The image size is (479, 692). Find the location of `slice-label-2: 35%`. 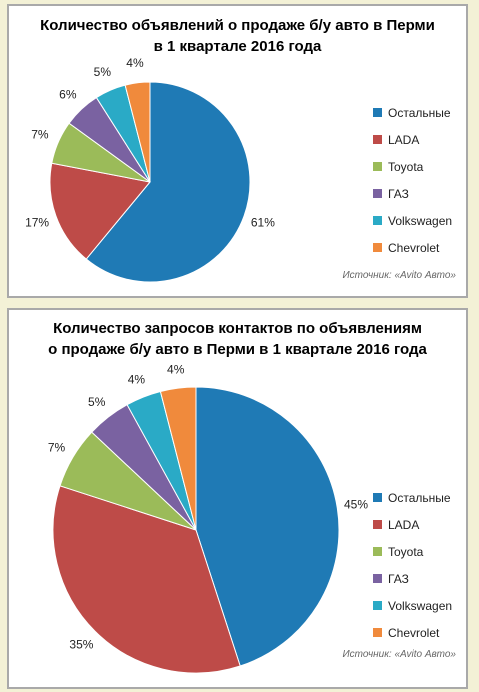

slice-label-2: 35% is located at coordinates (81, 645).